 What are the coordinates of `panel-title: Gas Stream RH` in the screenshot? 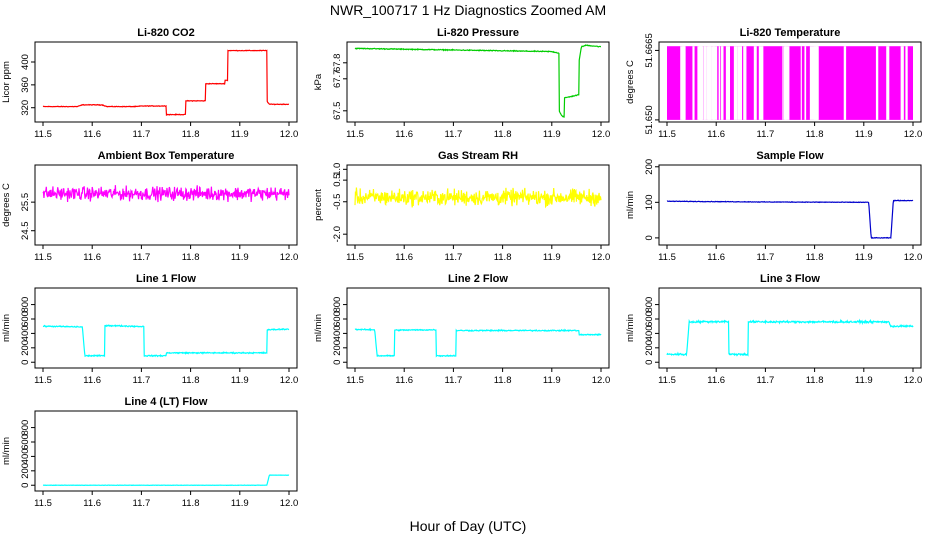 It's located at (478, 156).